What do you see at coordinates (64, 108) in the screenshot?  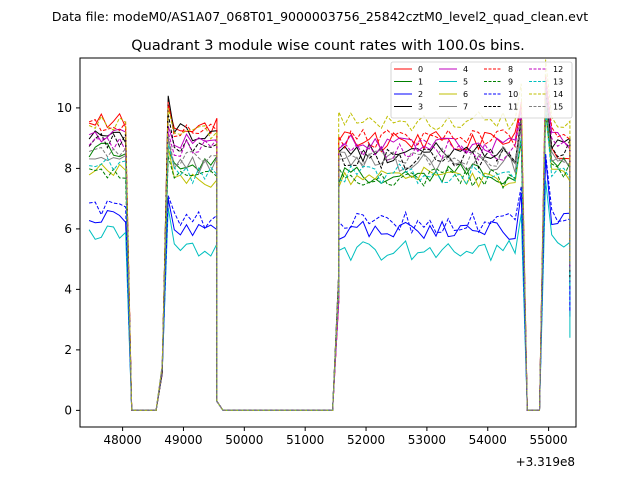 I see `y-tick-label: 10` at bounding box center [64, 108].